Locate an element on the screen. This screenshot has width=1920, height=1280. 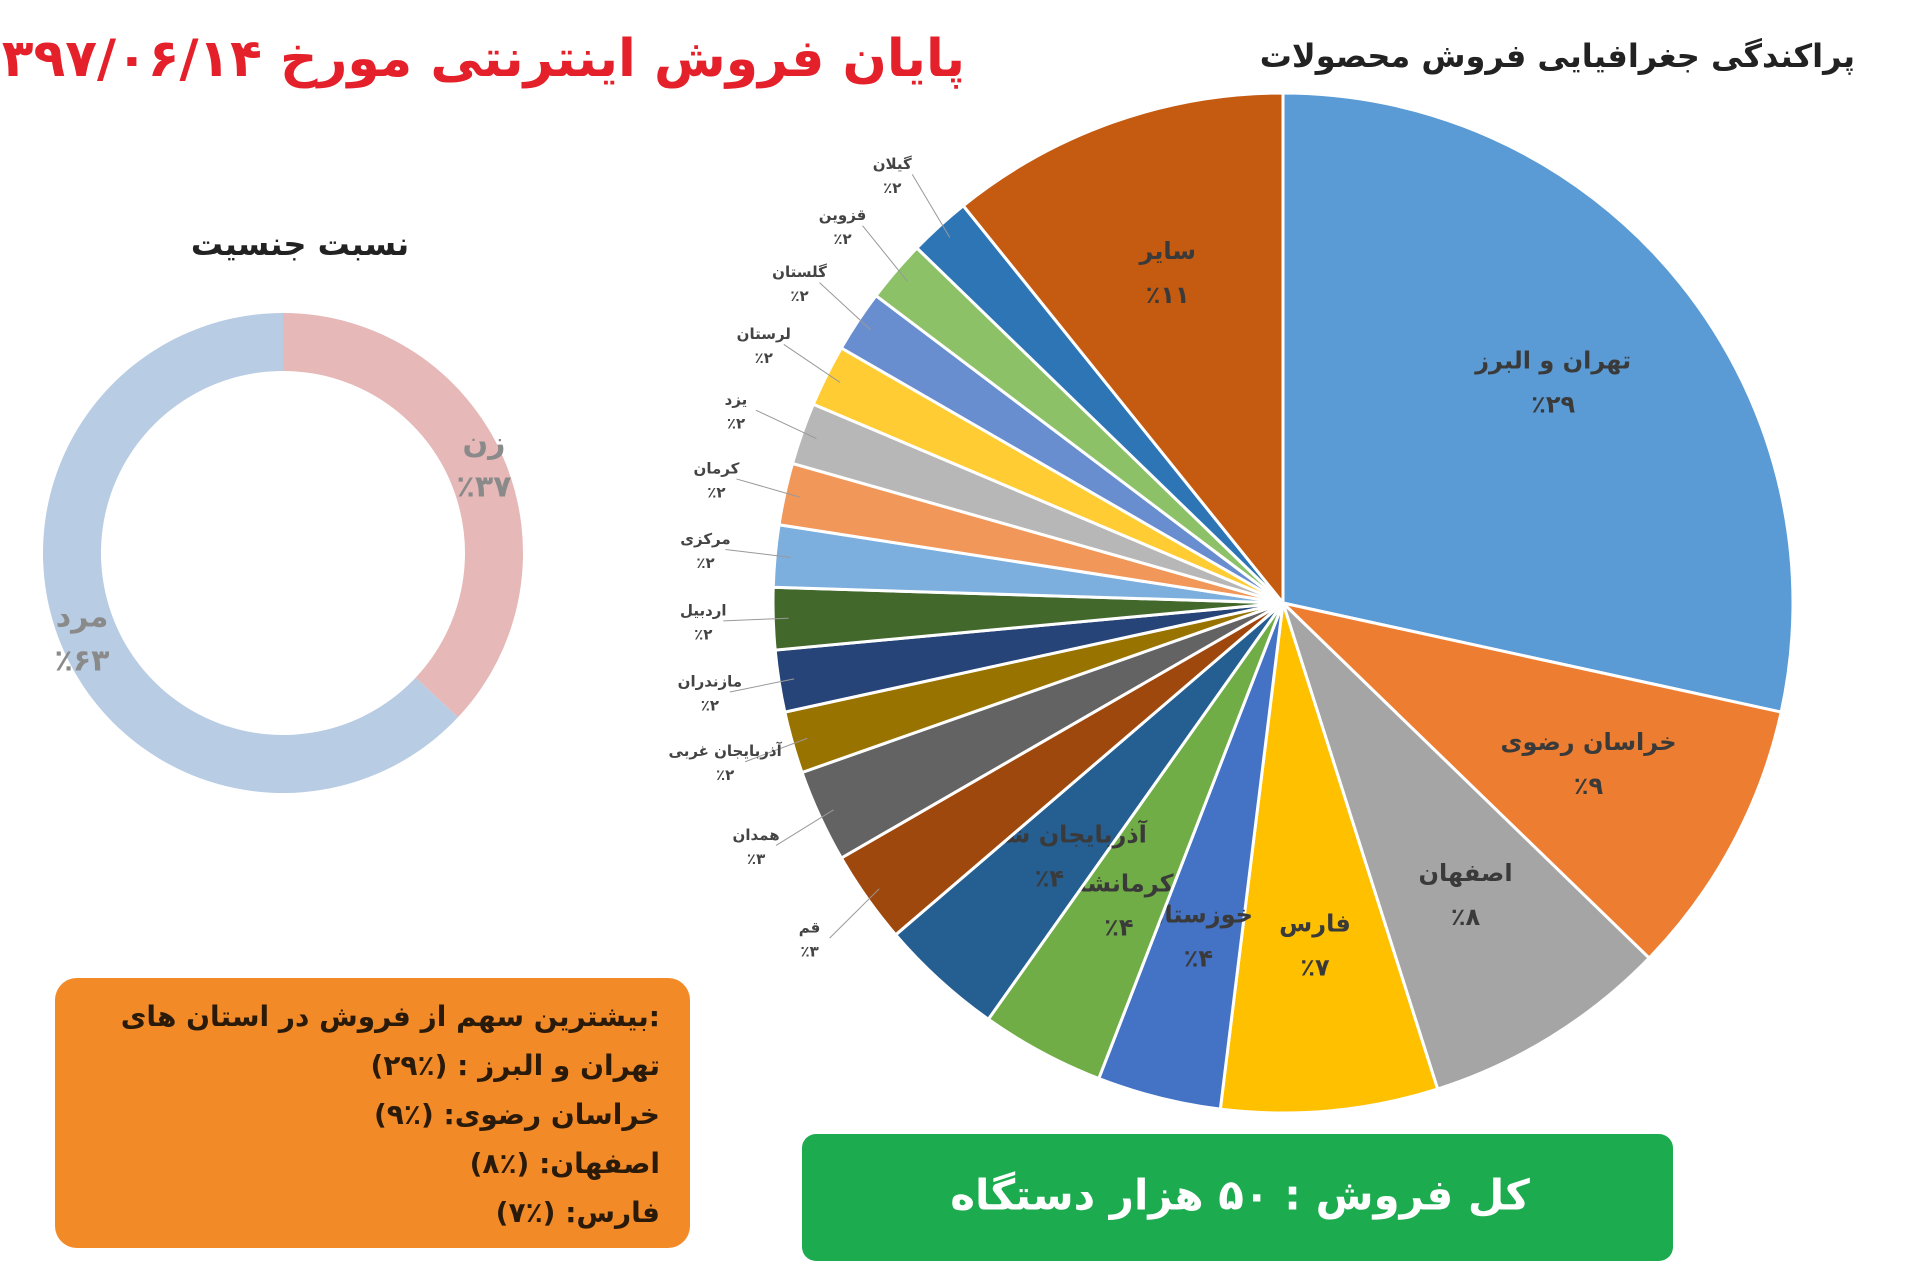
summary-box is located at coordinates (372, 1113).